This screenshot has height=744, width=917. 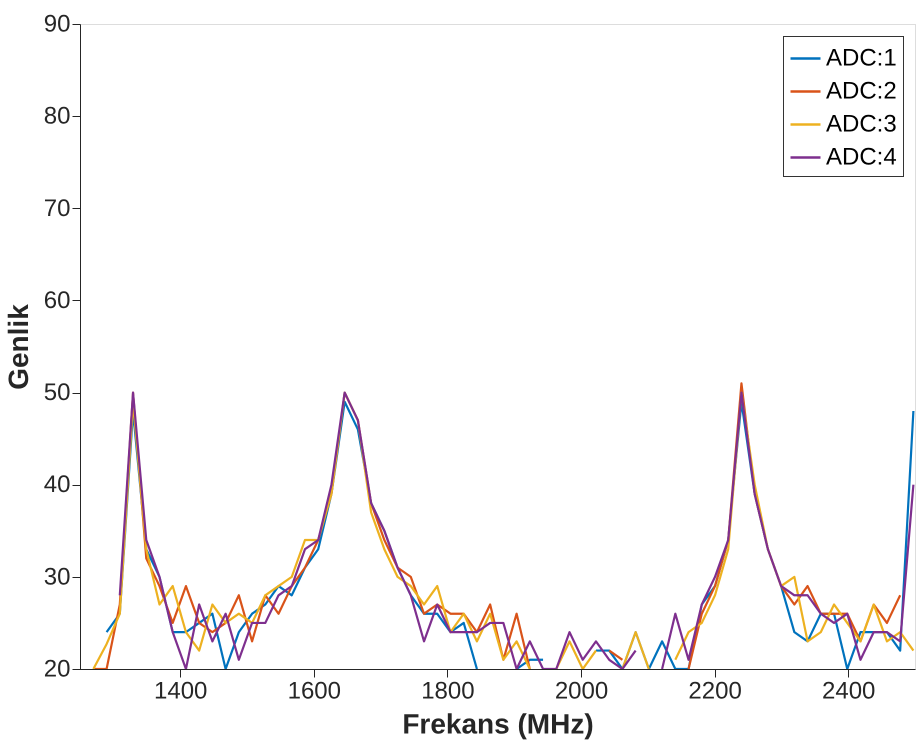 I want to click on legend-label: ADC:2, so click(x=861, y=91).